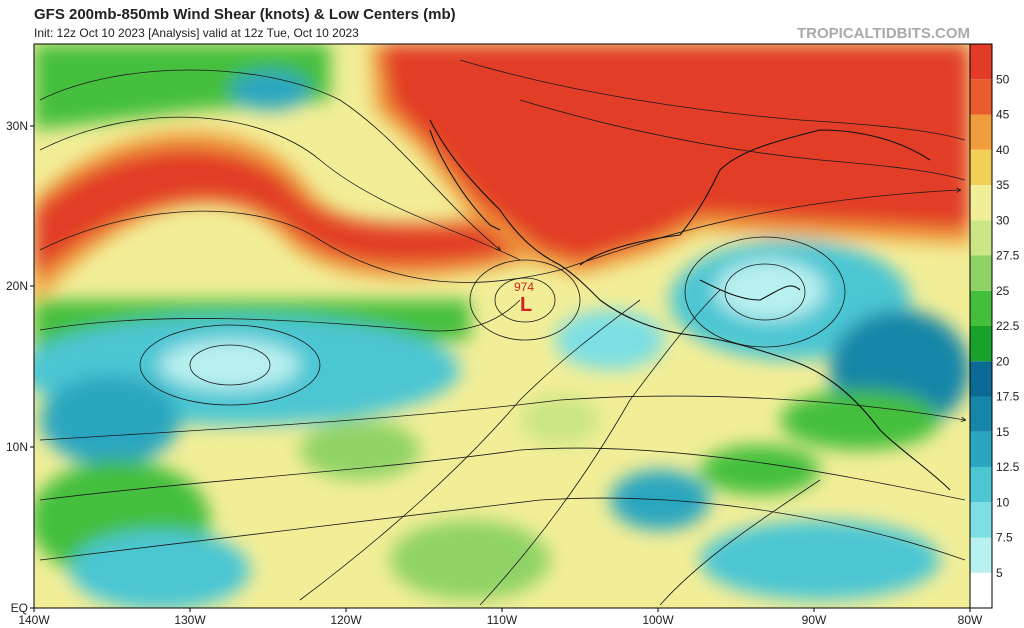  What do you see at coordinates (17, 126) in the screenshot?
I see `lat-label: 30N` at bounding box center [17, 126].